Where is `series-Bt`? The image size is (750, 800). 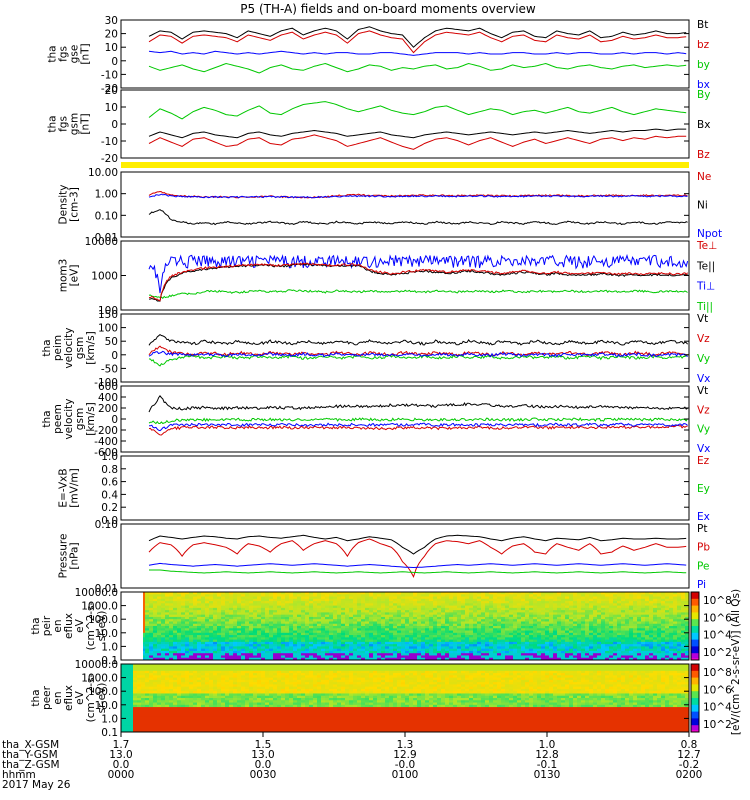 series-Bt is located at coordinates (417, 37).